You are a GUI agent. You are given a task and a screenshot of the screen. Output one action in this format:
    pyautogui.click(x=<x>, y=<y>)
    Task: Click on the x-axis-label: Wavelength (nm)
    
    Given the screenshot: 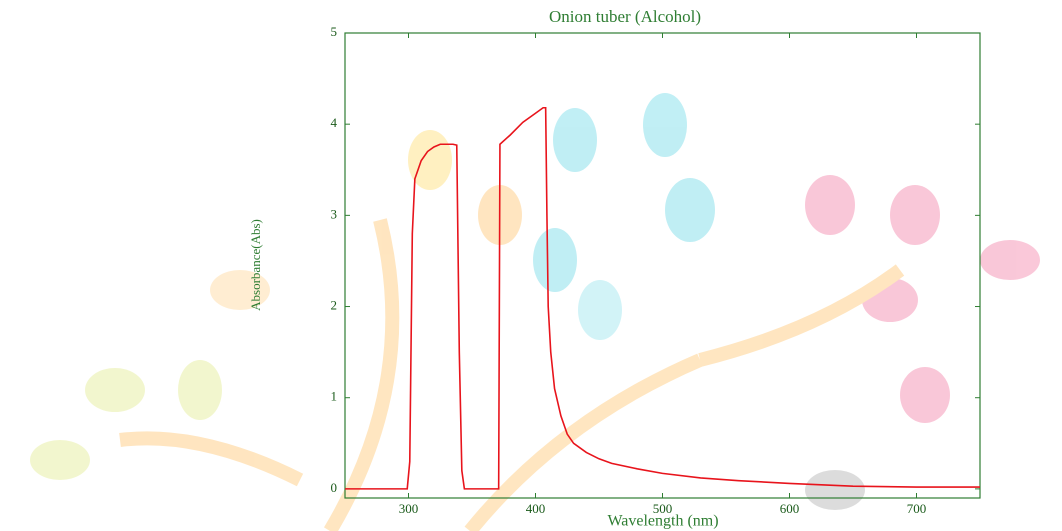 What is the action you would take?
    pyautogui.click(x=662, y=521)
    